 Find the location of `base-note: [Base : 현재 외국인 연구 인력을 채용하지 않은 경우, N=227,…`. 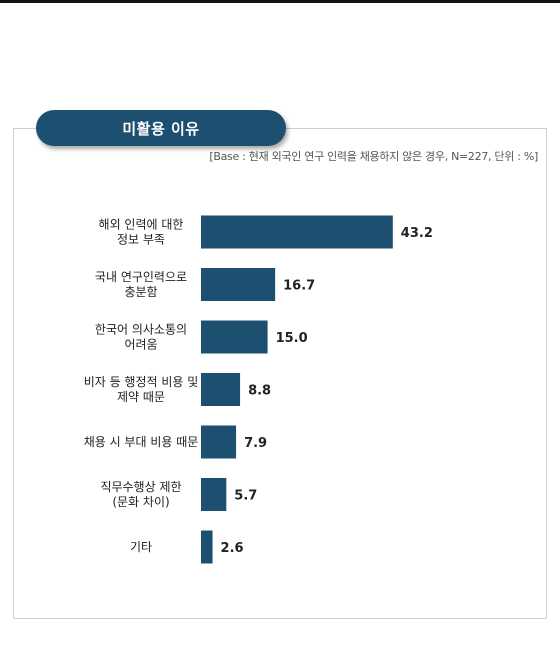

base-note: [Base : 현재 외국인 연구 인력을 채용하지 않은 경우, N=227,… is located at coordinates (373, 156).